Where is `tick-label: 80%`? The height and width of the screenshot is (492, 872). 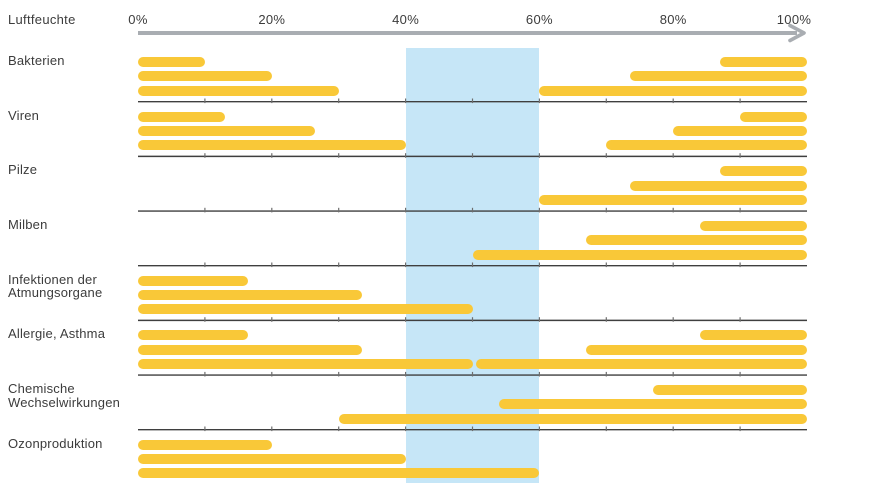 tick-label: 80% is located at coordinates (673, 19).